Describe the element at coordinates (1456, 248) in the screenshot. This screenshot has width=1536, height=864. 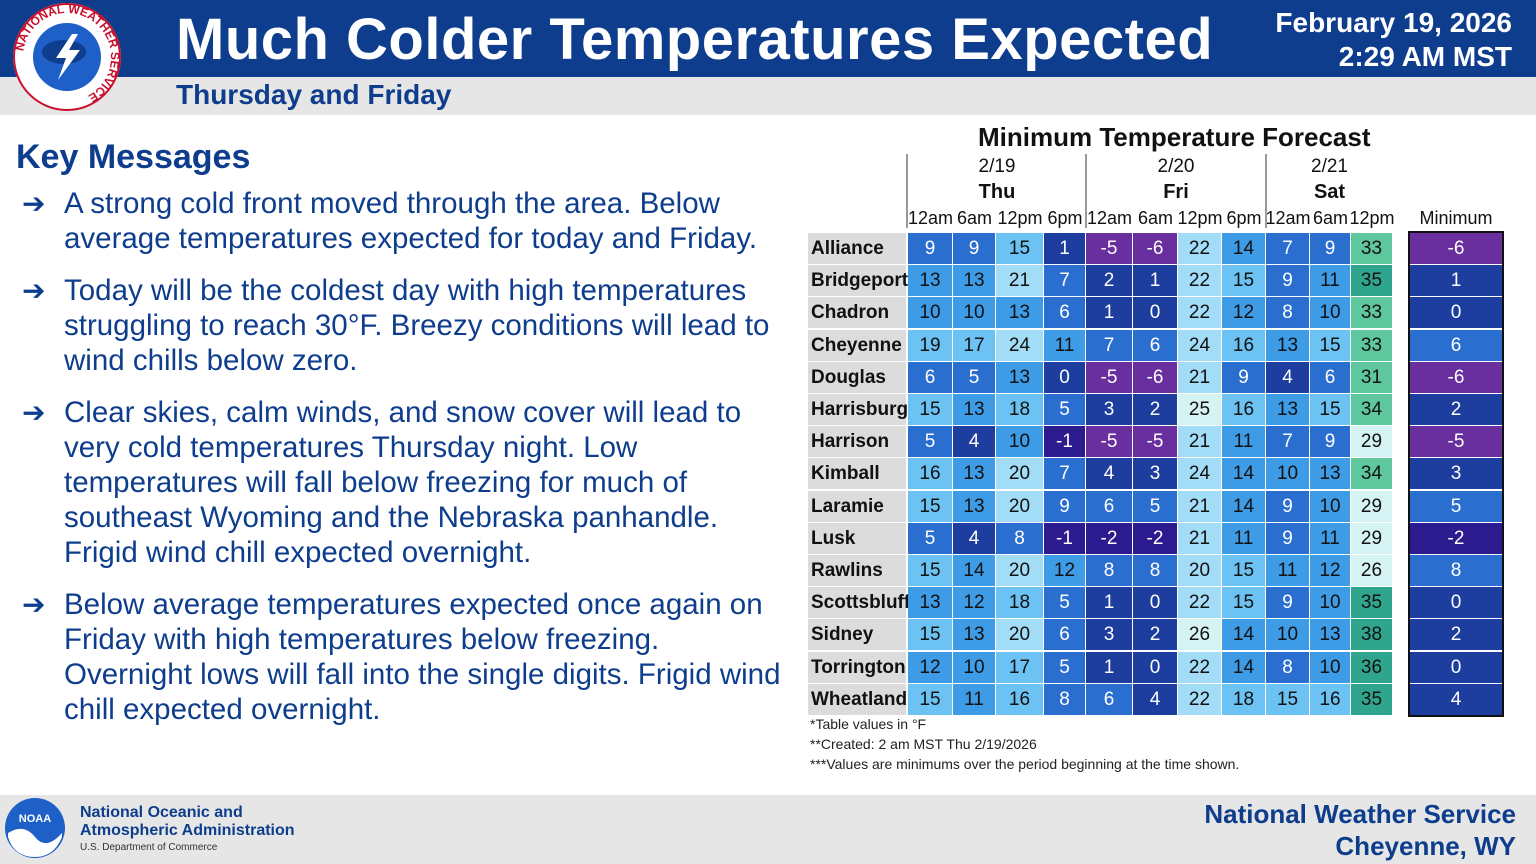
I see `minimum-cell: -6` at that location.